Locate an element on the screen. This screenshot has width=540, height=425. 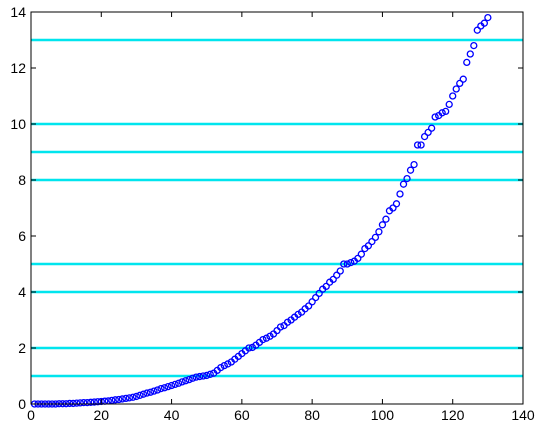
x-tick-label-6: 120 is located at coordinates (453, 415).